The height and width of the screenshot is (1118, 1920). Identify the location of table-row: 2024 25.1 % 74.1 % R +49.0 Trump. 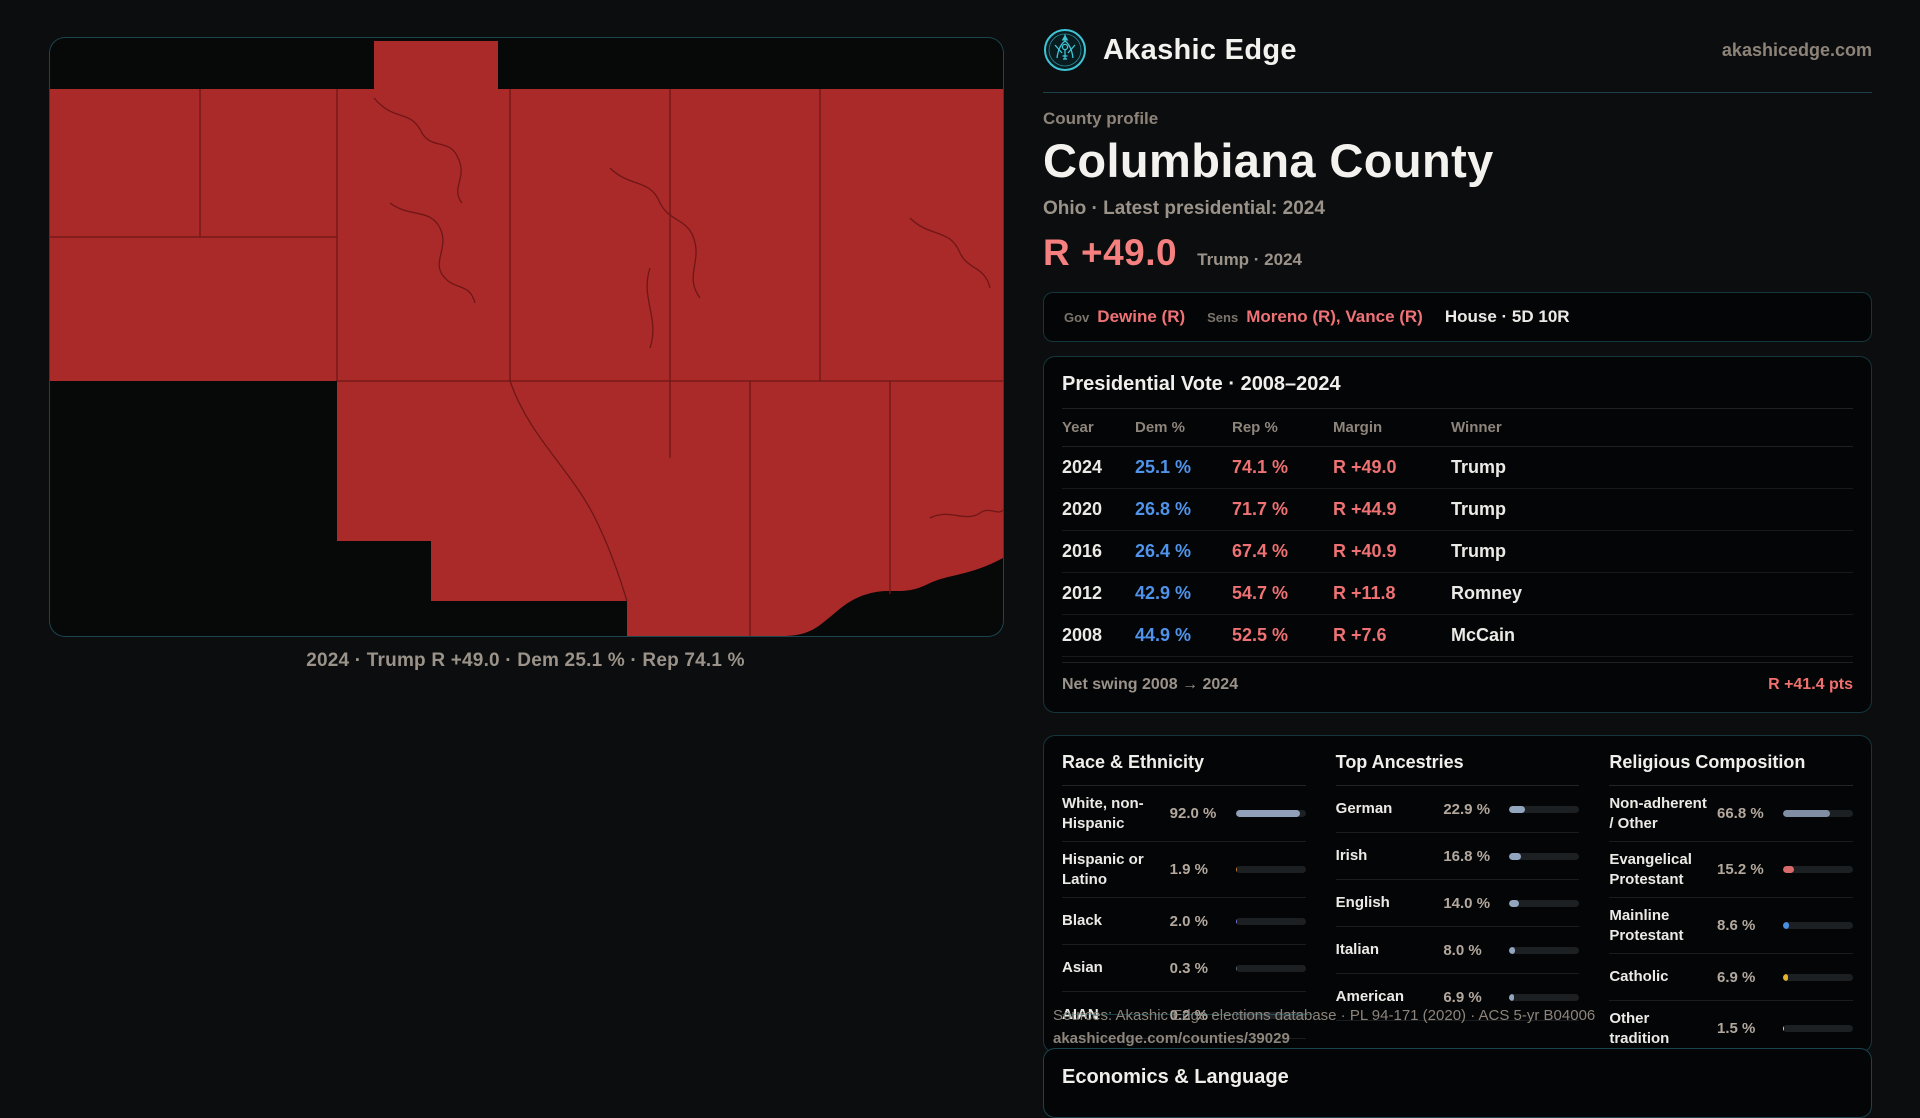
(1457, 468).